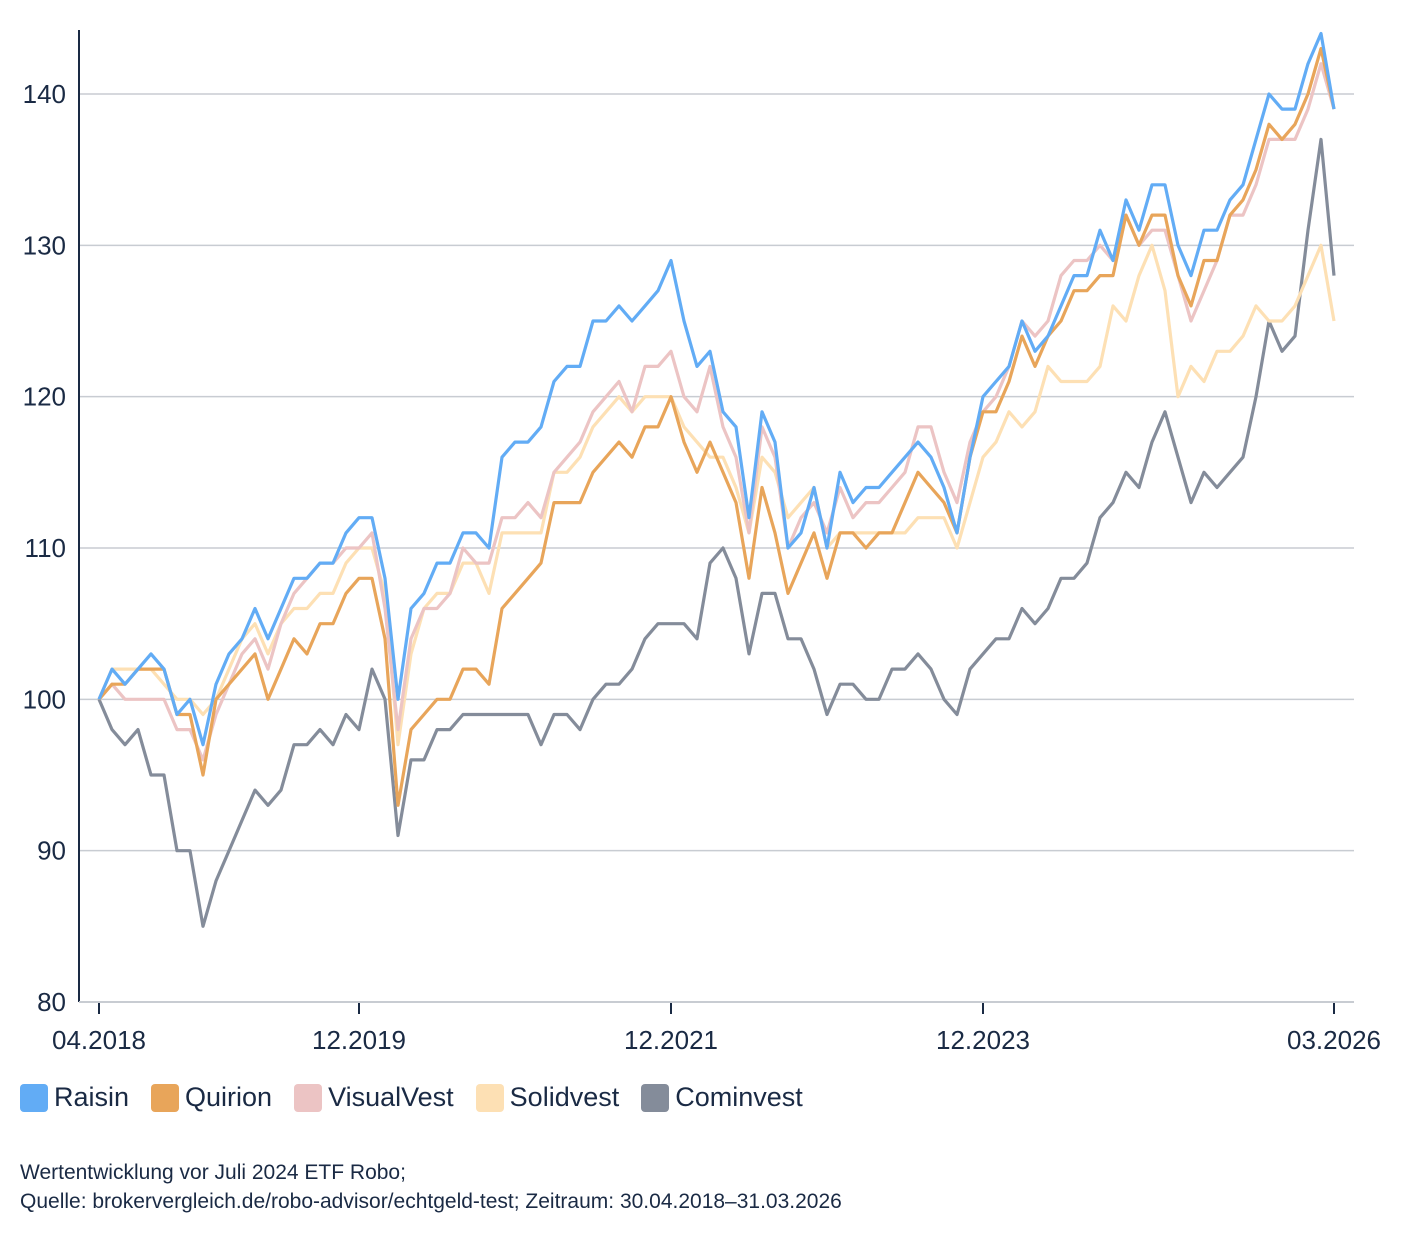 The height and width of the screenshot is (1236, 1408). I want to click on y-axis-tick-labels: 80 90 100 110 120 130 140, so click(44, 548).